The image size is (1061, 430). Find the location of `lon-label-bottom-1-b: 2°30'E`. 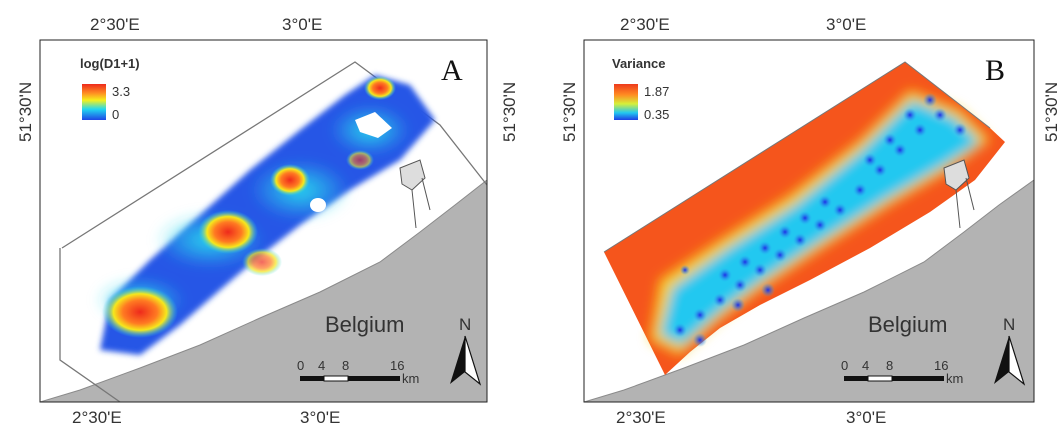

lon-label-bottom-1-b: 2°30'E is located at coordinates (641, 417).